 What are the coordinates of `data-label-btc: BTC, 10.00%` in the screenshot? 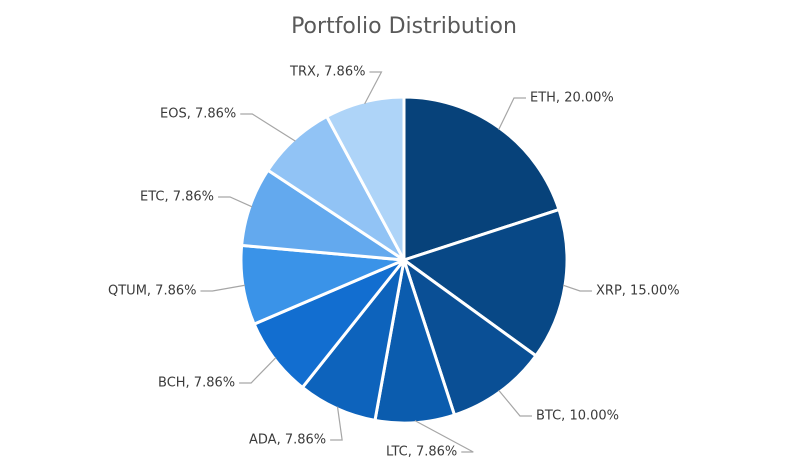 It's located at (577, 416).